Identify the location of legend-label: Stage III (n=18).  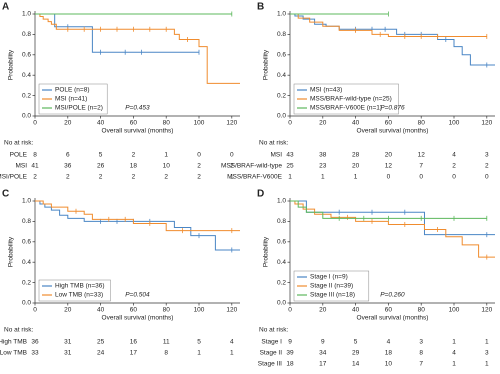
(332, 295).